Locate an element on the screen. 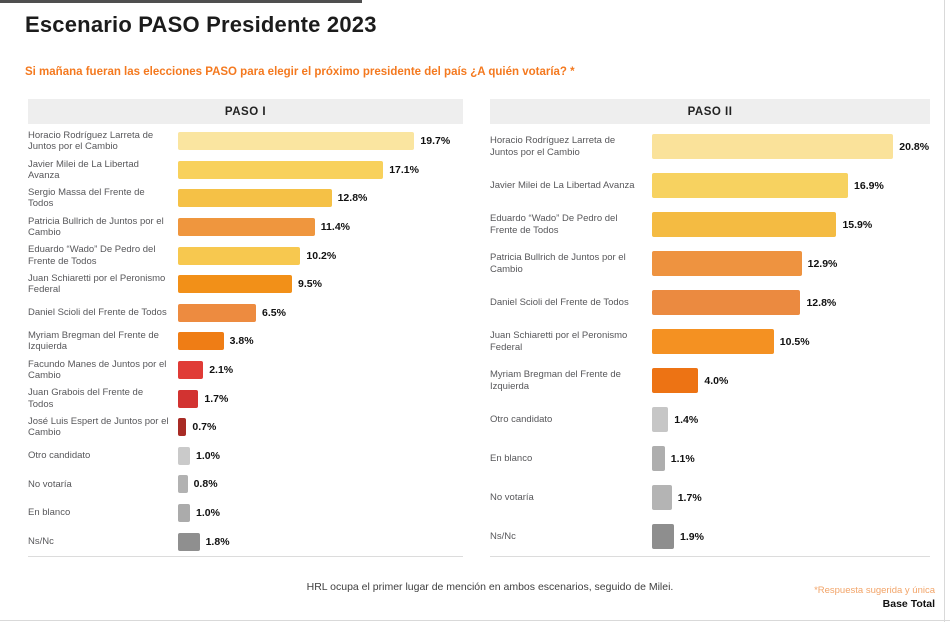  value-label: 9.5% is located at coordinates (310, 284).